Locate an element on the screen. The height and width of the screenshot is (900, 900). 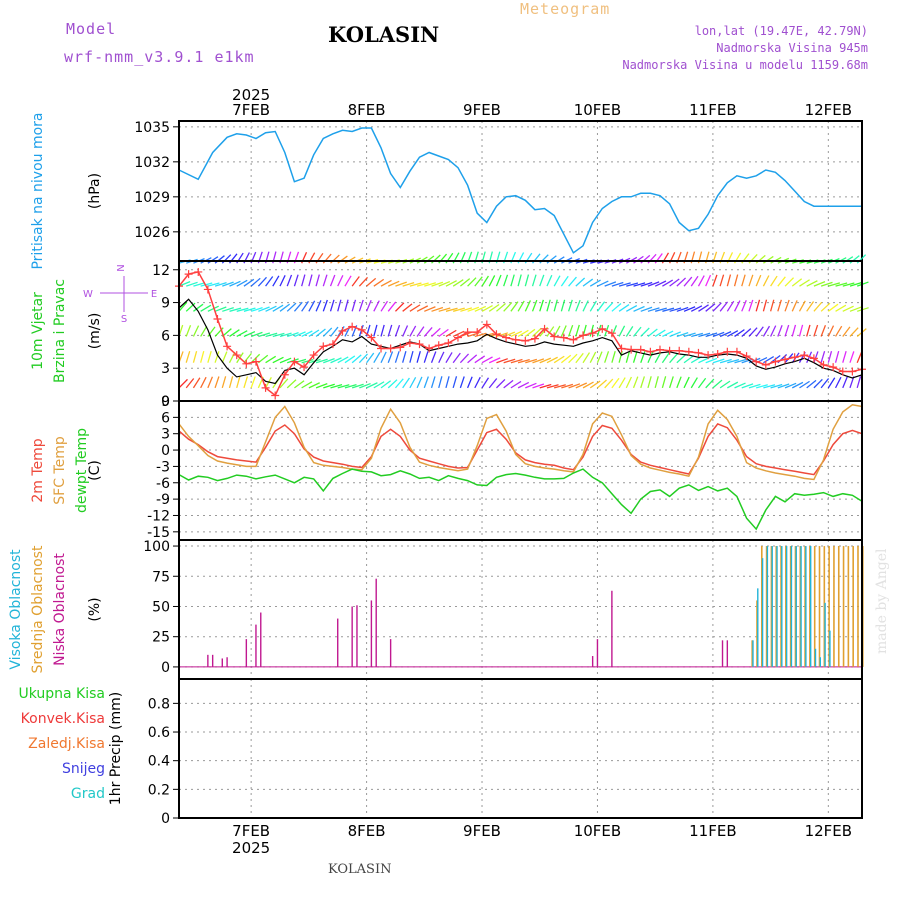
wind-barbs is located at coordinates (523, 320).